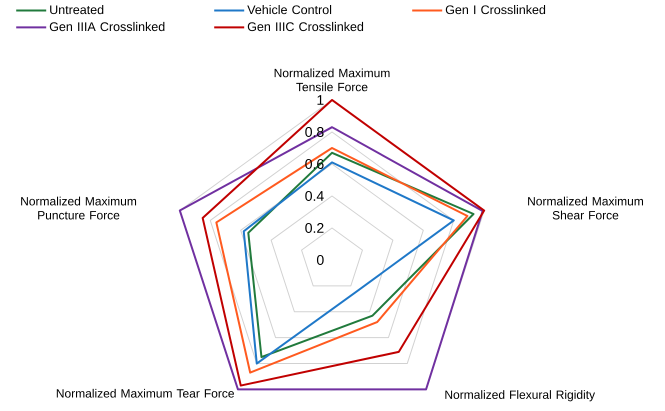 Image resolution: width=665 pixels, height=411 pixels. What do you see at coordinates (107, 27) in the screenshot?
I see `legend-label: Gen IIIA Crosslinked` at bounding box center [107, 27].